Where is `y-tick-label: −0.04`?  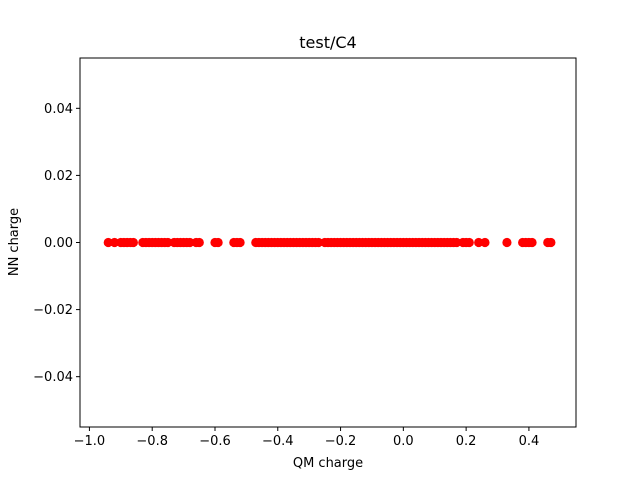
y-tick-label: −0.04 is located at coordinates (53, 377).